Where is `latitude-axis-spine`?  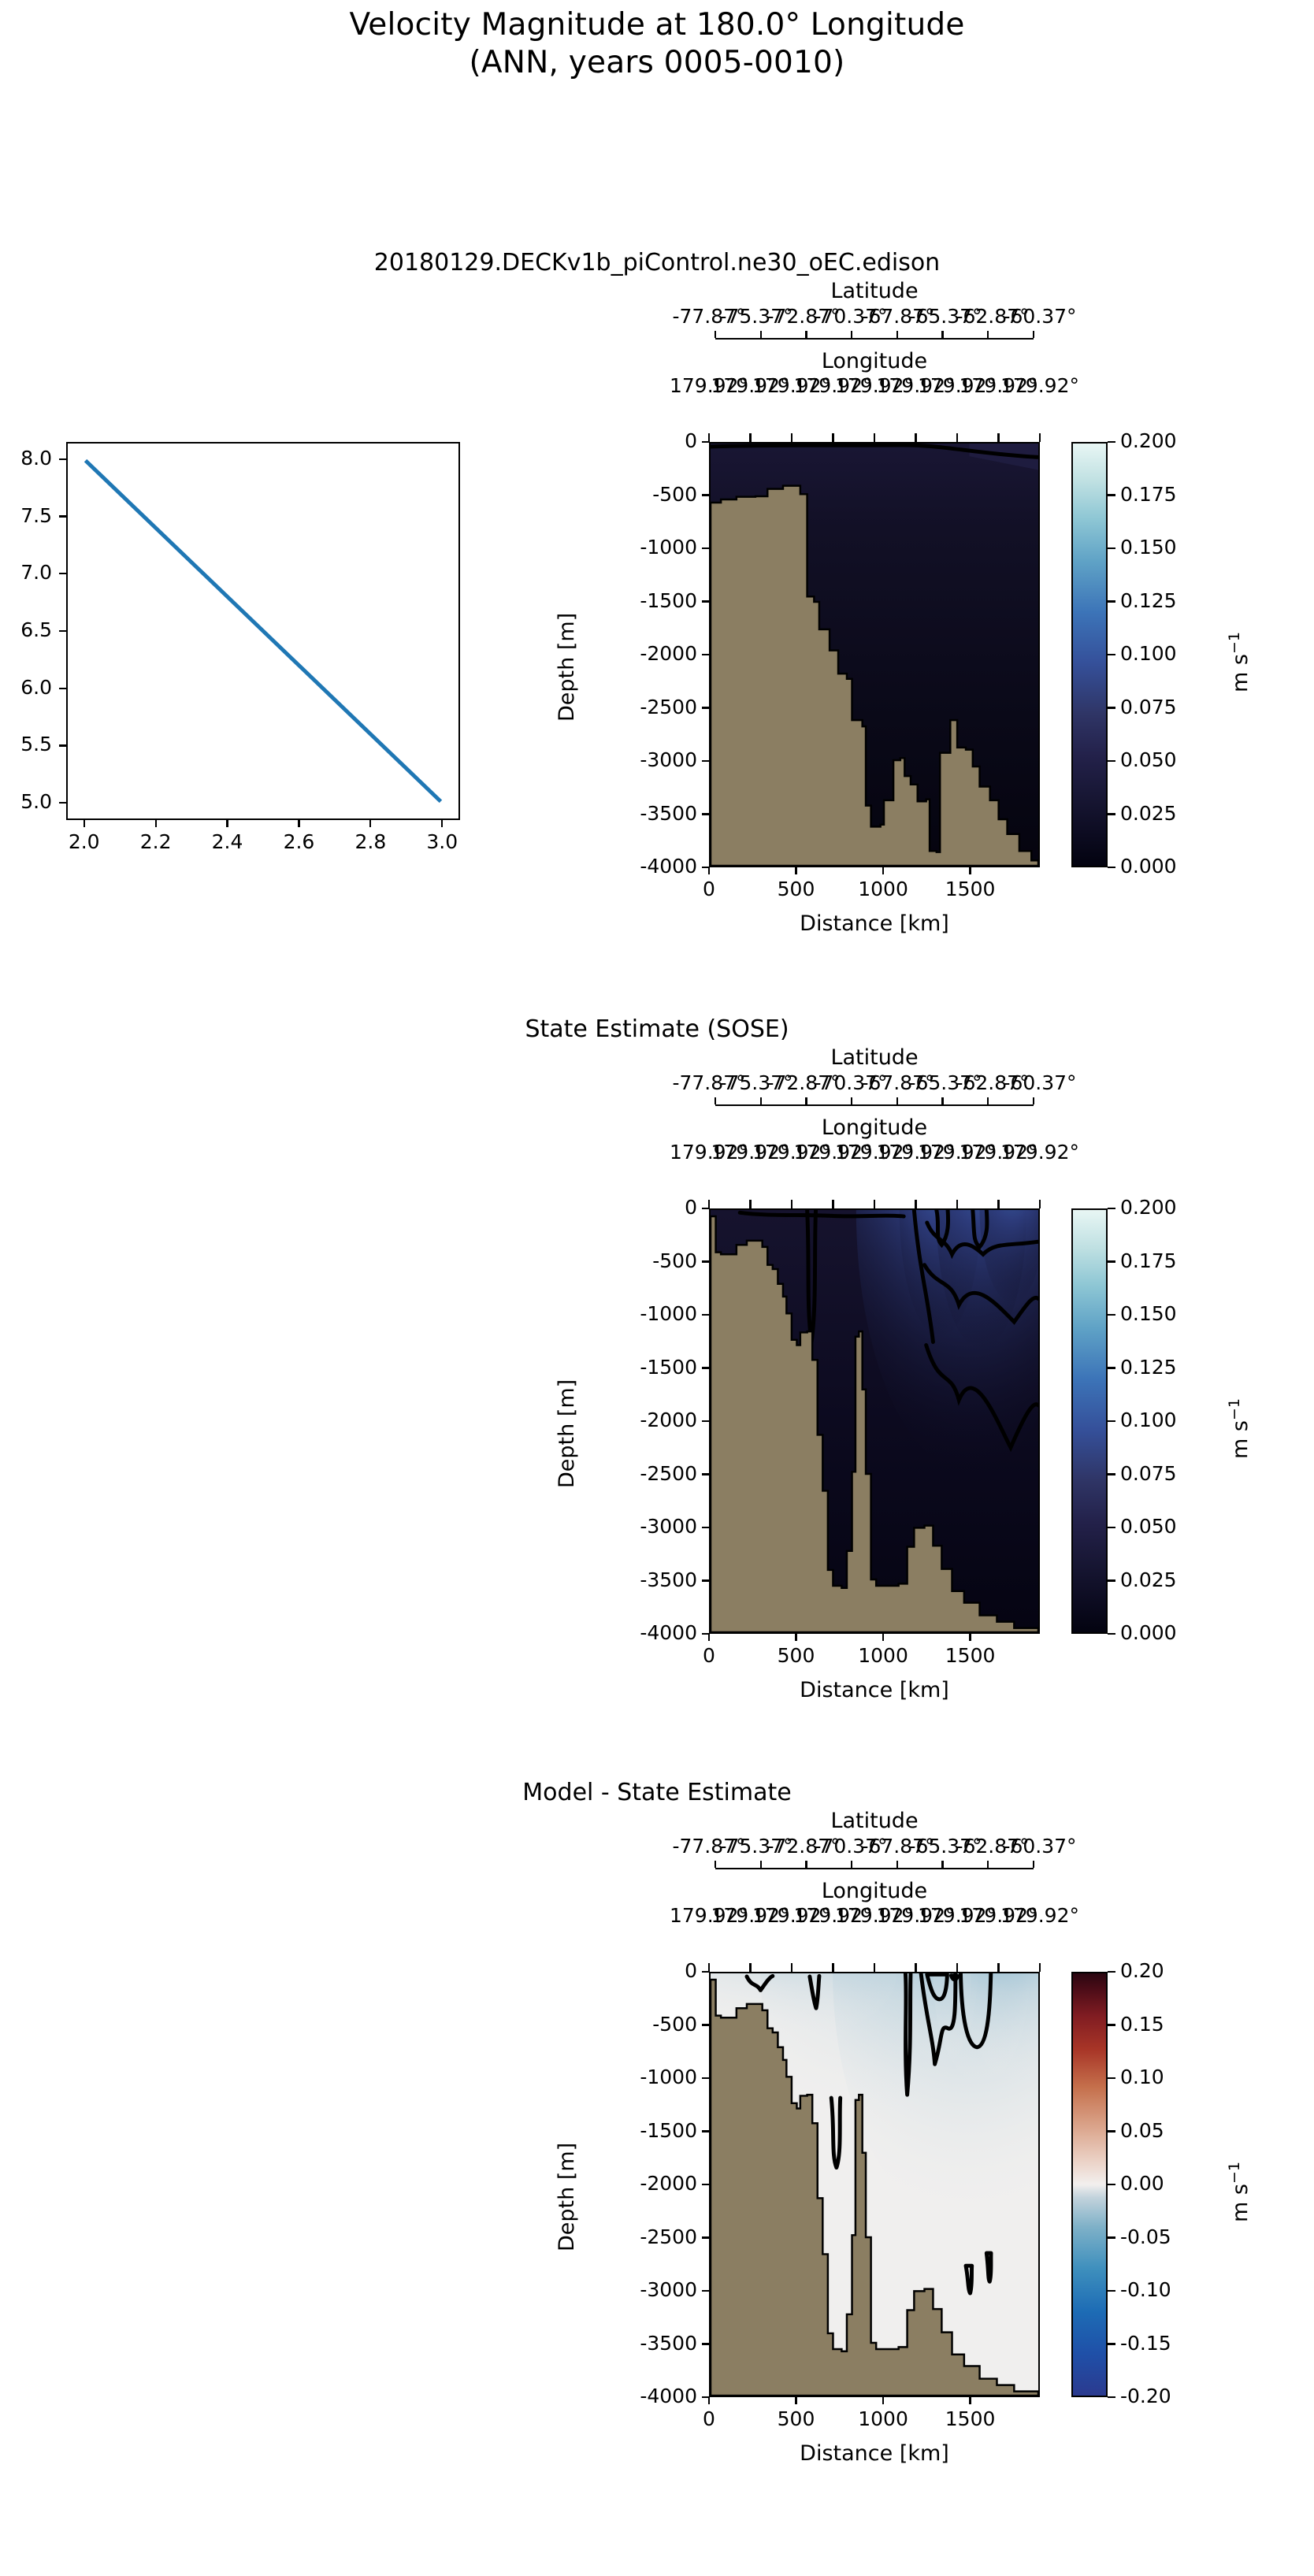
latitude-axis-spine is located at coordinates (874, 1869).